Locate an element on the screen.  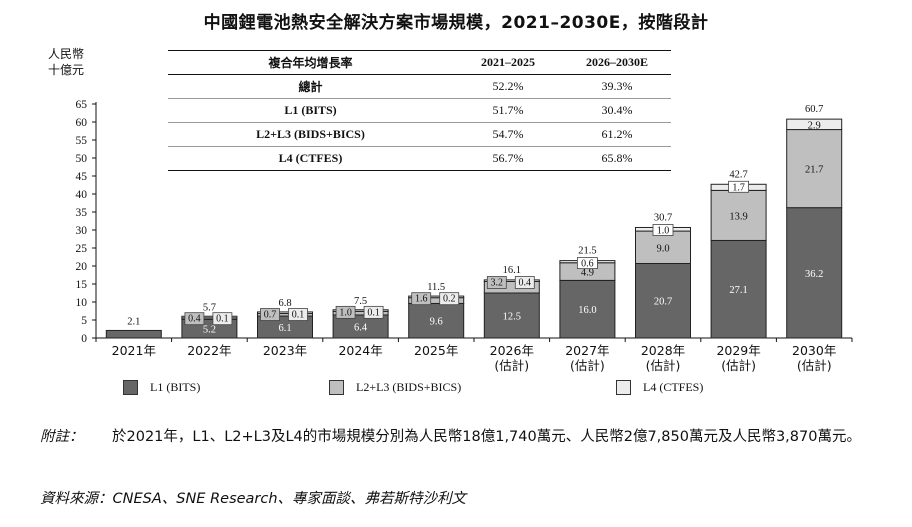
cagr-row-total: 總計 52.2% 39.3% is located at coordinates (419, 86).